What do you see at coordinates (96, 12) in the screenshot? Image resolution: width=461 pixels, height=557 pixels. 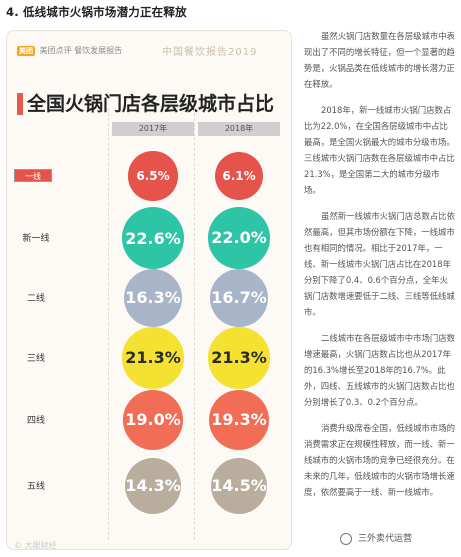 I see `section-heading: 4. 低线城市火锅市场潜力正在释放` at bounding box center [96, 12].